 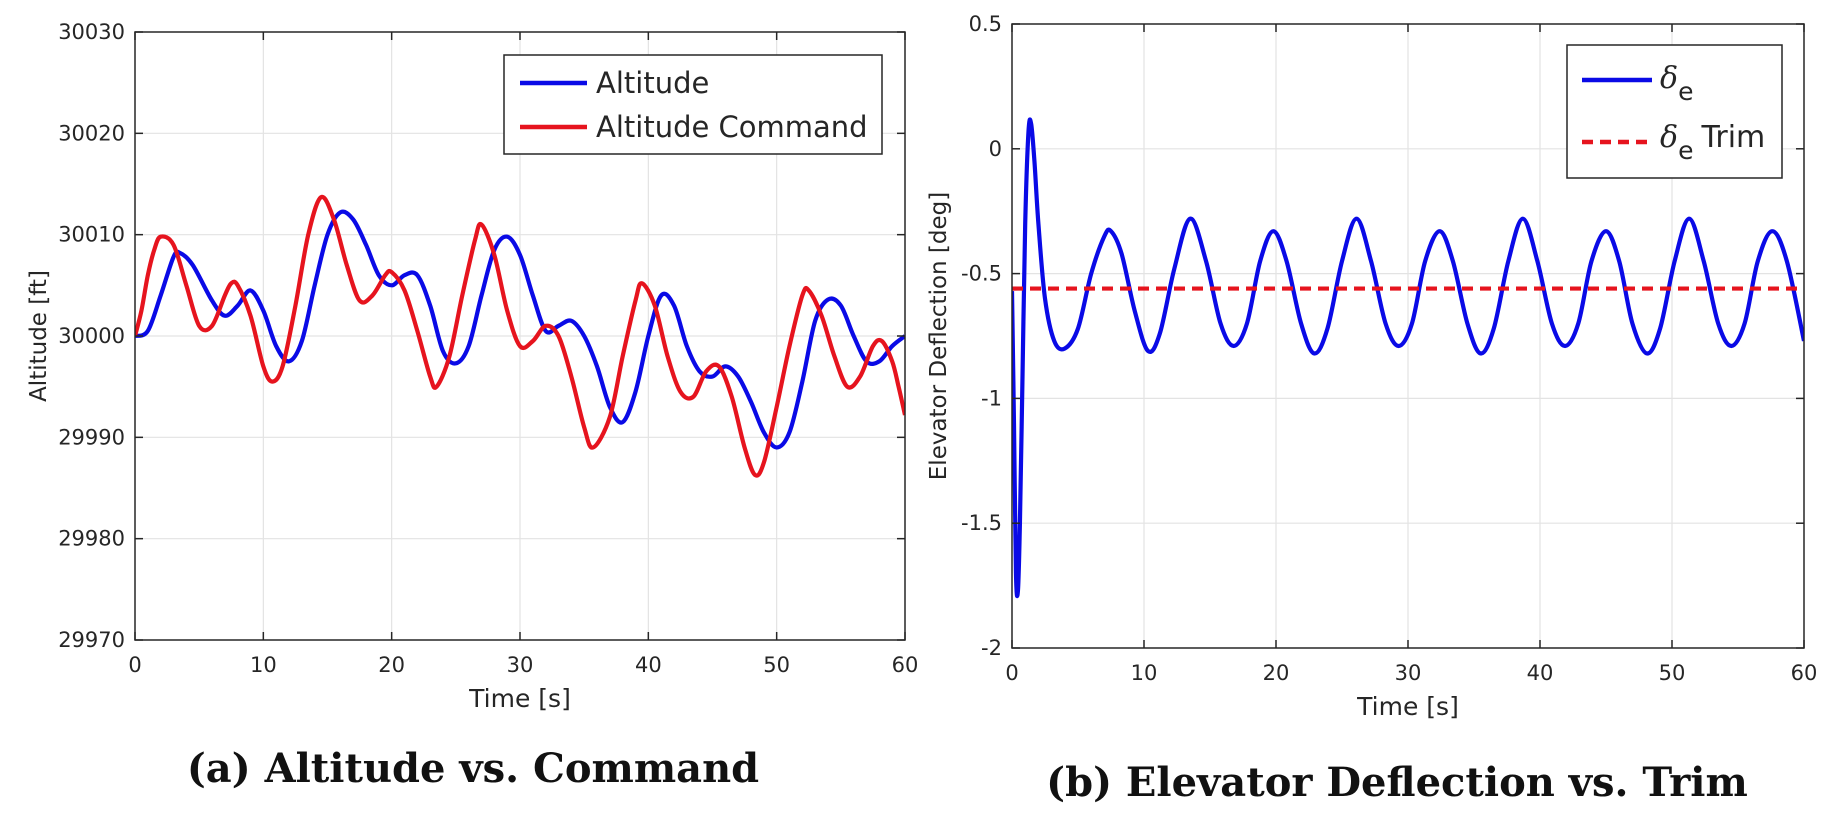 I want to click on altitude-y-tick-label: 30030, so click(x=91, y=32).